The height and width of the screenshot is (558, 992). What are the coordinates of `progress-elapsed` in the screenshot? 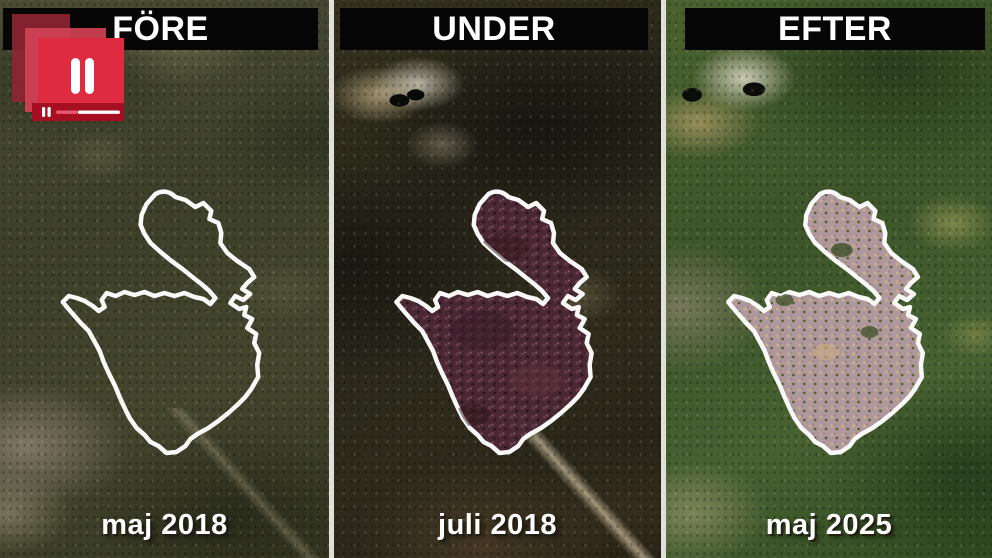 It's located at (67, 112).